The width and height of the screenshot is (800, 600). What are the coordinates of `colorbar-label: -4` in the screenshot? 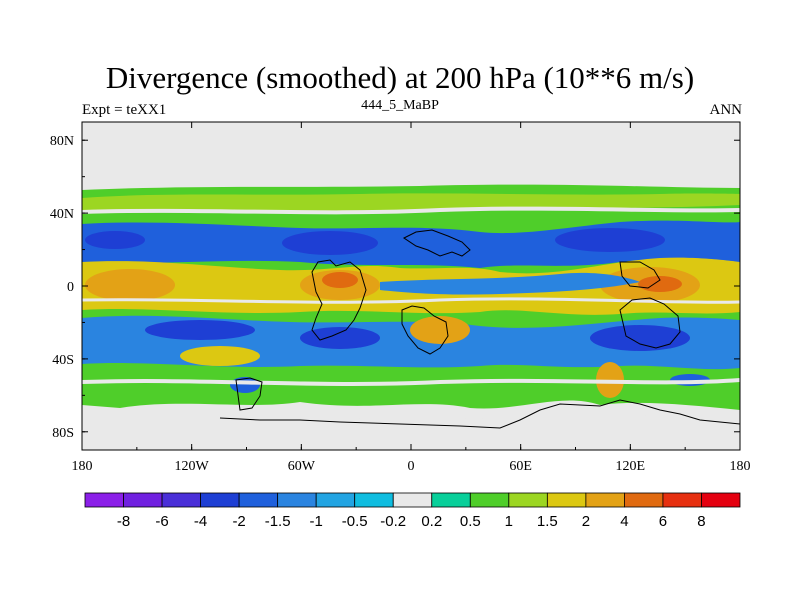 It's located at (200, 521).